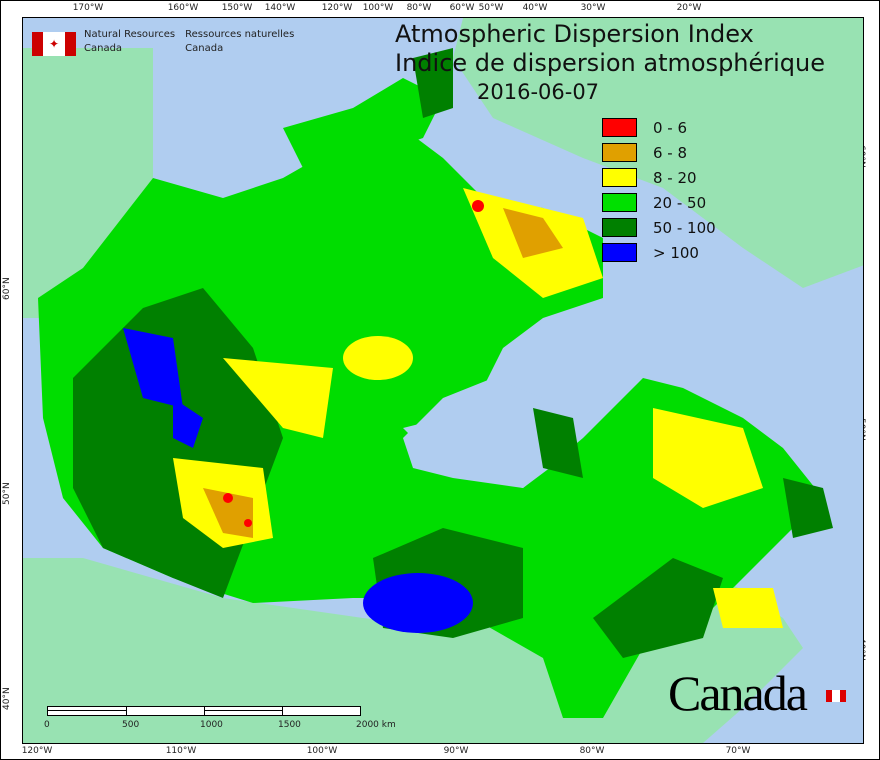  Describe the element at coordinates (836, 696) in the screenshot. I see `wordmark-flag-icon` at that location.